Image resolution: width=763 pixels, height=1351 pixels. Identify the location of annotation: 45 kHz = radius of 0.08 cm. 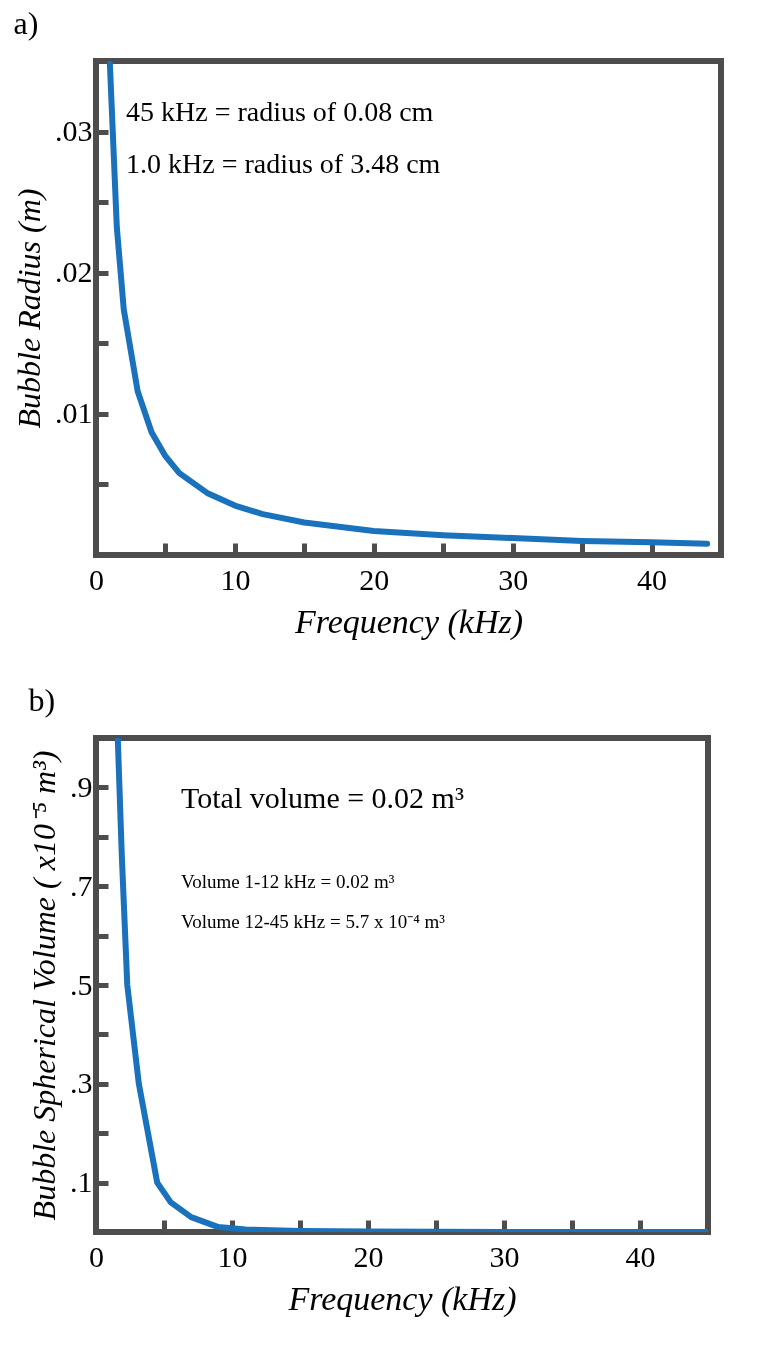
(280, 111).